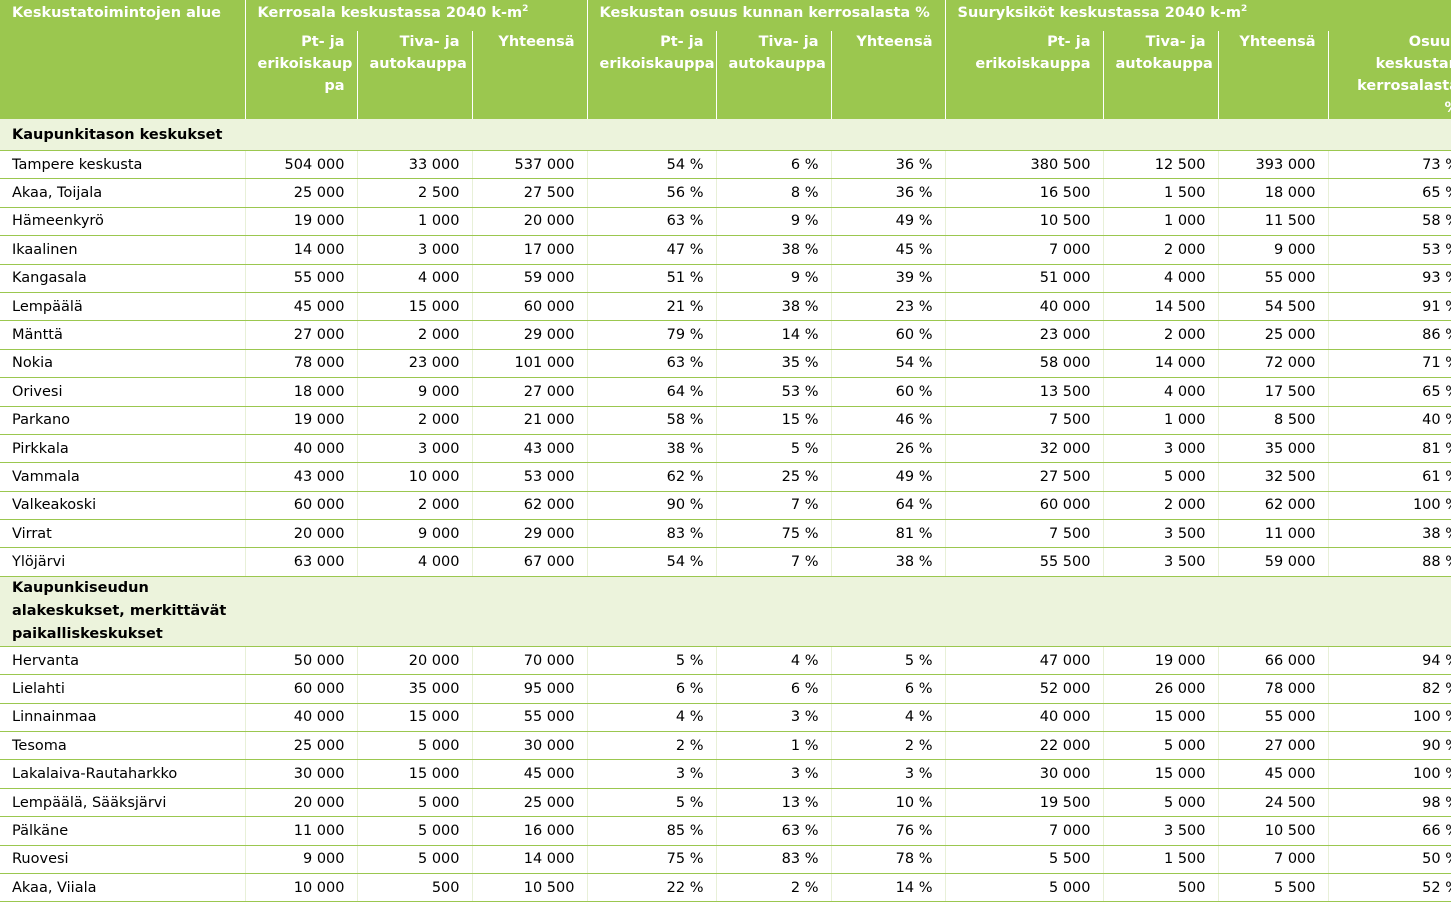 The width and height of the screenshot is (1451, 902). I want to click on table-cell: 14 %, so click(888, 887).